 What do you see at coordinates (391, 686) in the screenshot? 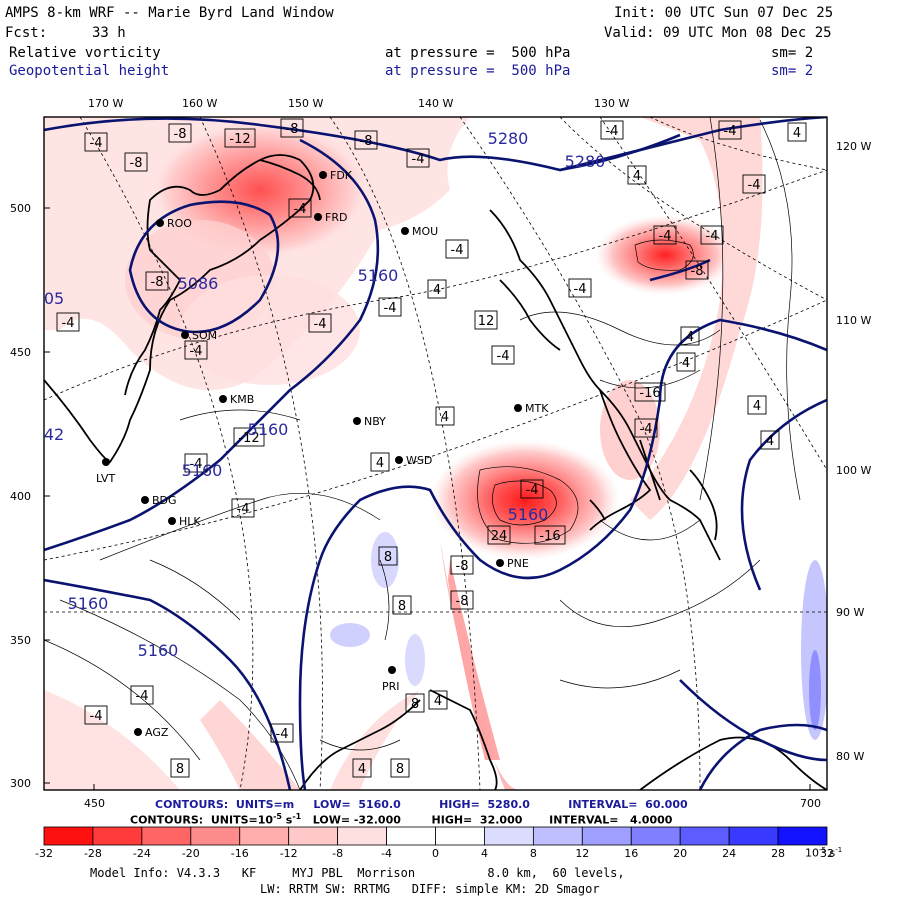
I see `svg-text: PRI` at bounding box center [391, 686].